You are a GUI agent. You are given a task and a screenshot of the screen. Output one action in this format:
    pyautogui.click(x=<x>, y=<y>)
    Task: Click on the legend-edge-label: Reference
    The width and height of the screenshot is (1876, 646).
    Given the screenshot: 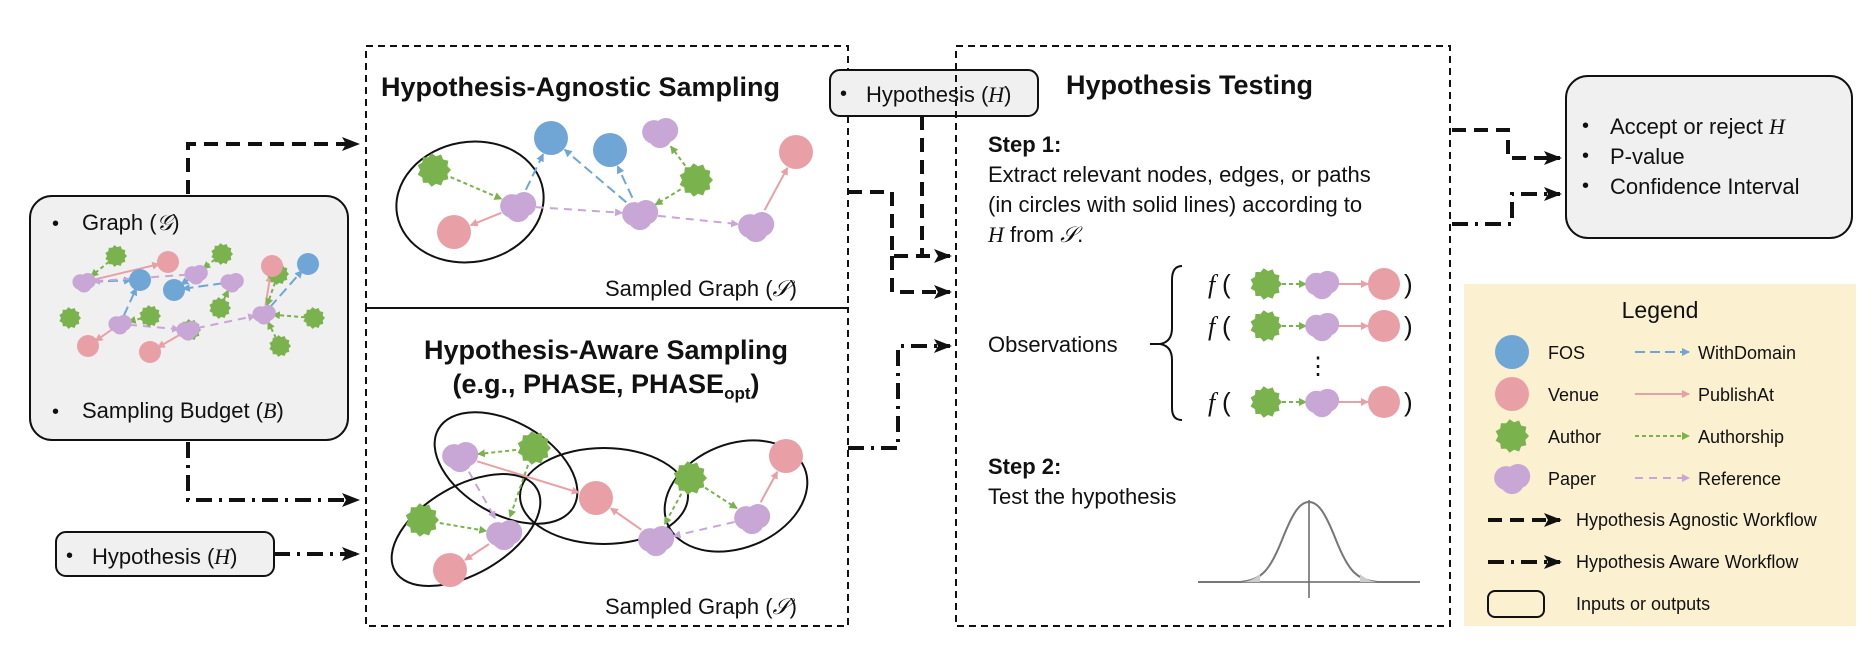 What is the action you would take?
    pyautogui.click(x=1739, y=479)
    